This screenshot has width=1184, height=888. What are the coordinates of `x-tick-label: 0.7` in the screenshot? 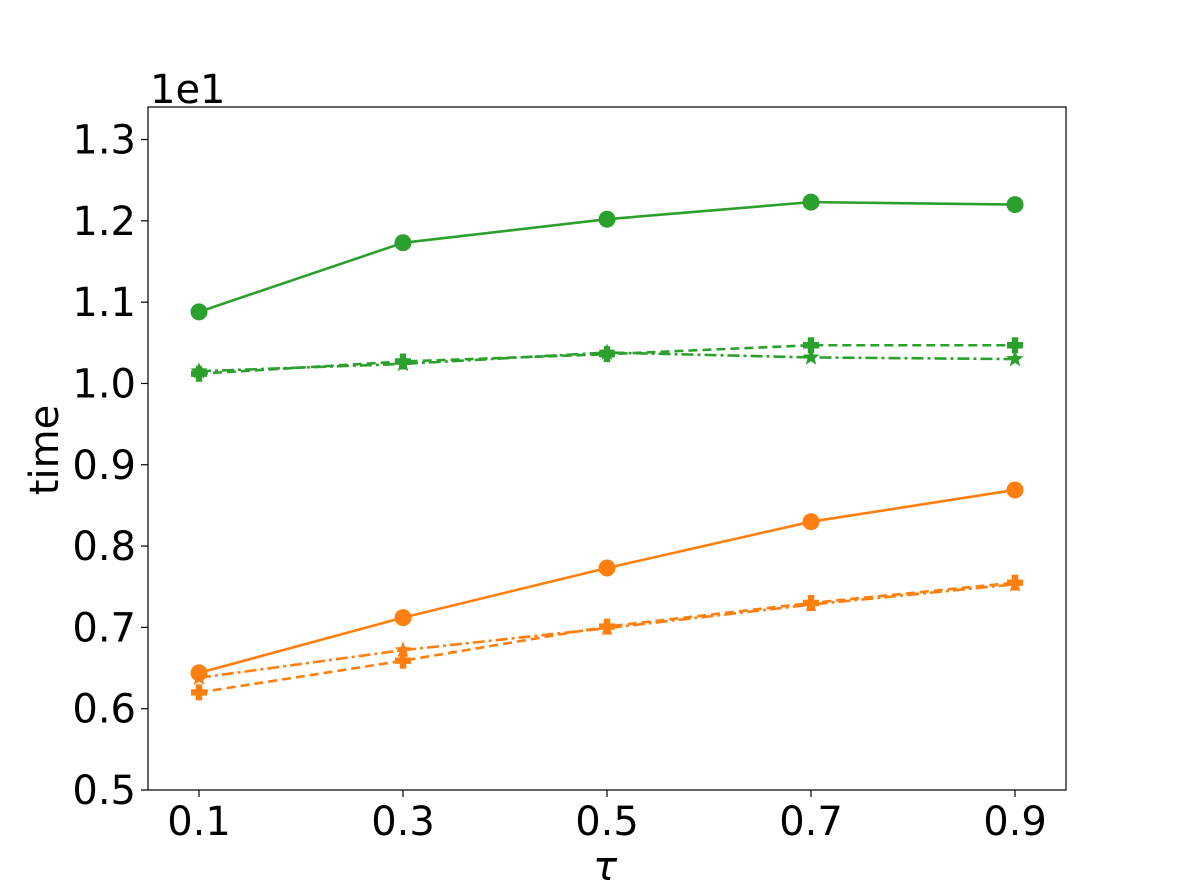 It's located at (811, 822).